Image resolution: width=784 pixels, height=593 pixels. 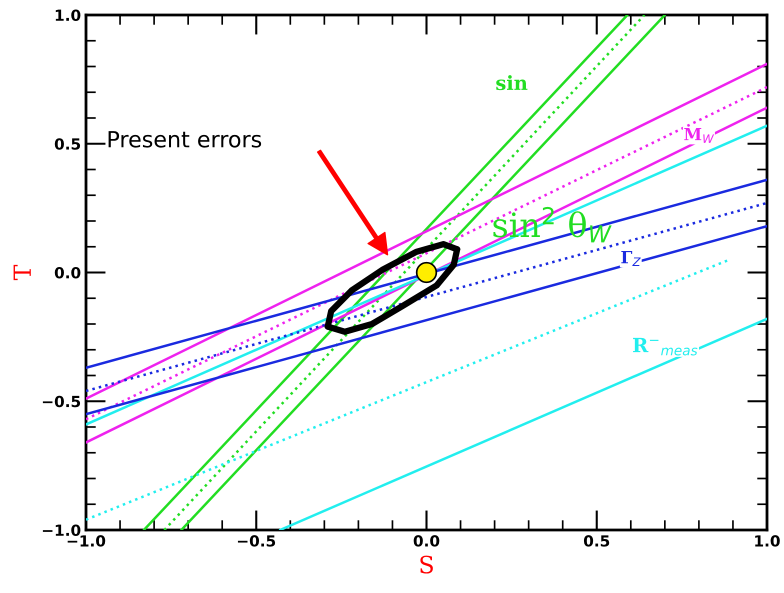 I want to click on series-label: R$^{−}$$_{meas}$, so click(x=665, y=347).